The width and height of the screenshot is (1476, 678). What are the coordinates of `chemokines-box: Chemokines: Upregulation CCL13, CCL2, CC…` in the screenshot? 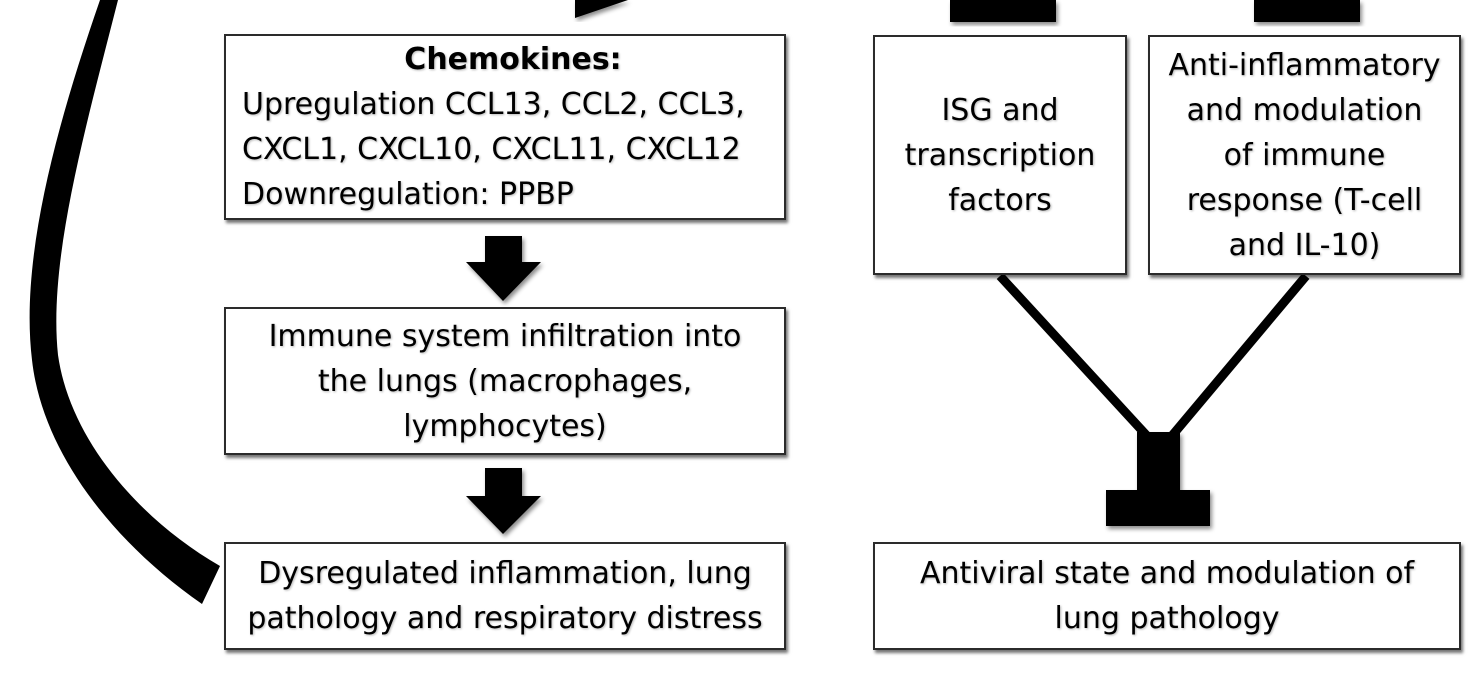 It's located at (505, 127).